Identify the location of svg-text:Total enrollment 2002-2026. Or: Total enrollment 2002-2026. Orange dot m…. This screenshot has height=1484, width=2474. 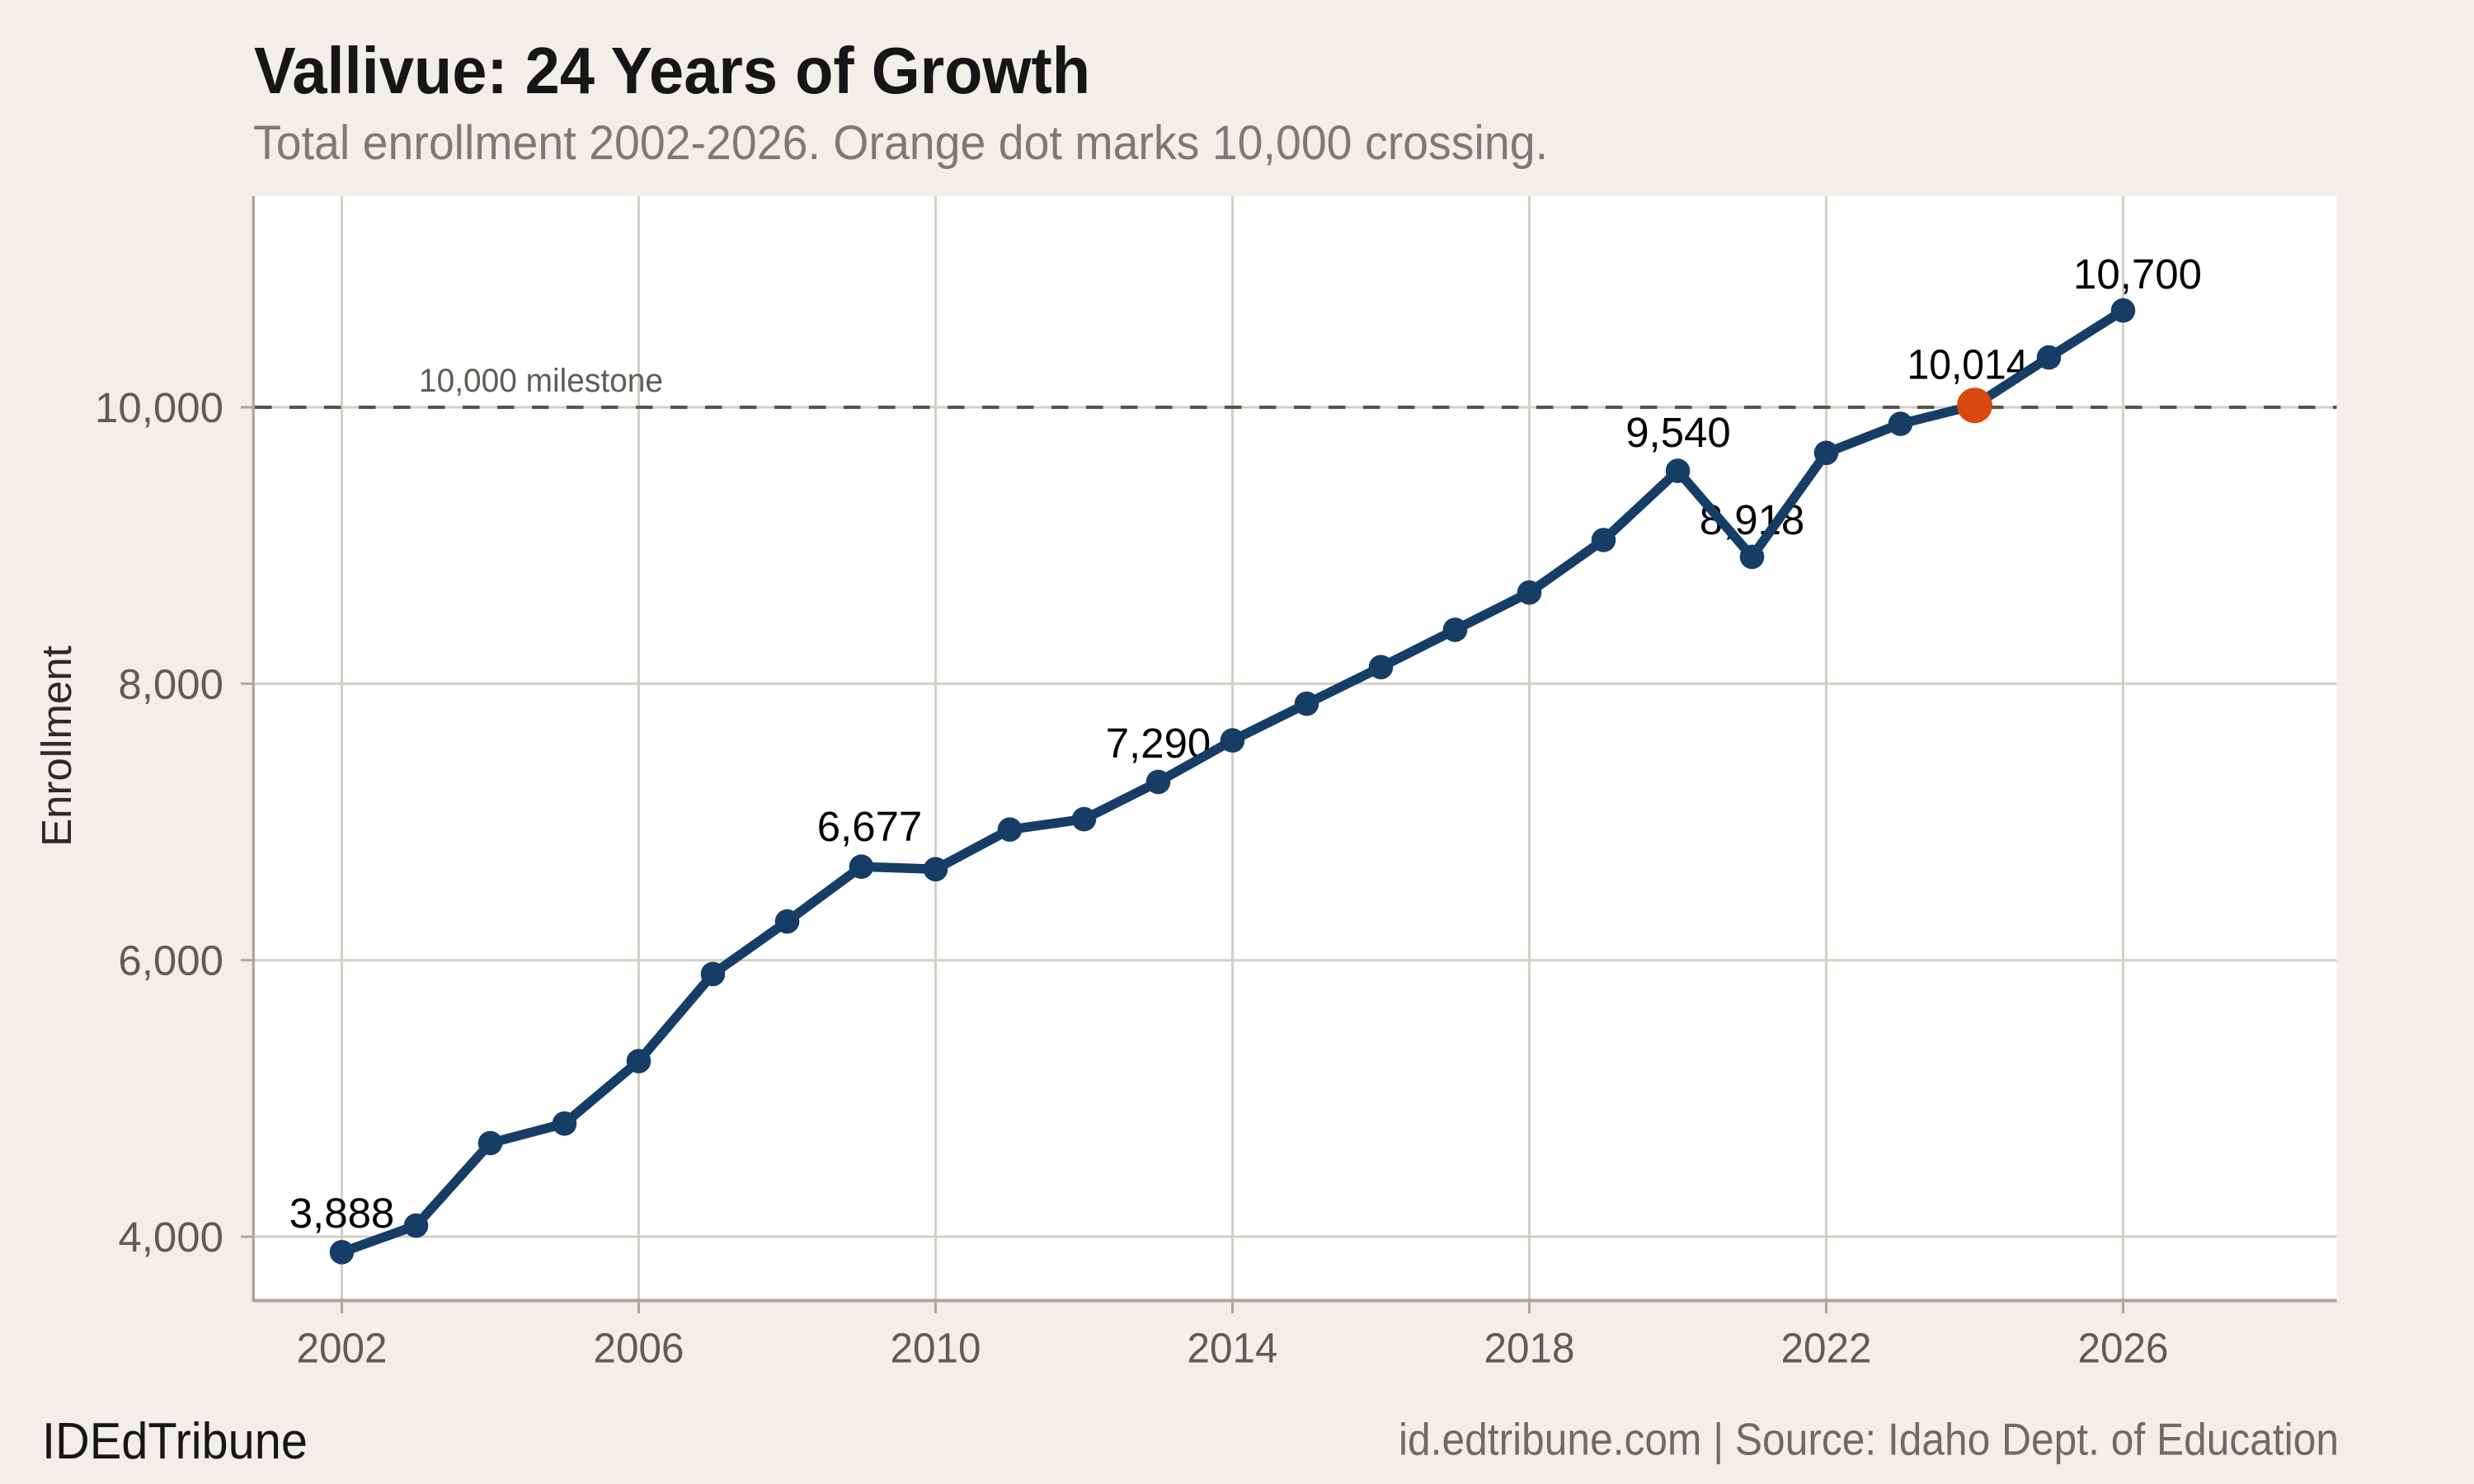
(900, 143).